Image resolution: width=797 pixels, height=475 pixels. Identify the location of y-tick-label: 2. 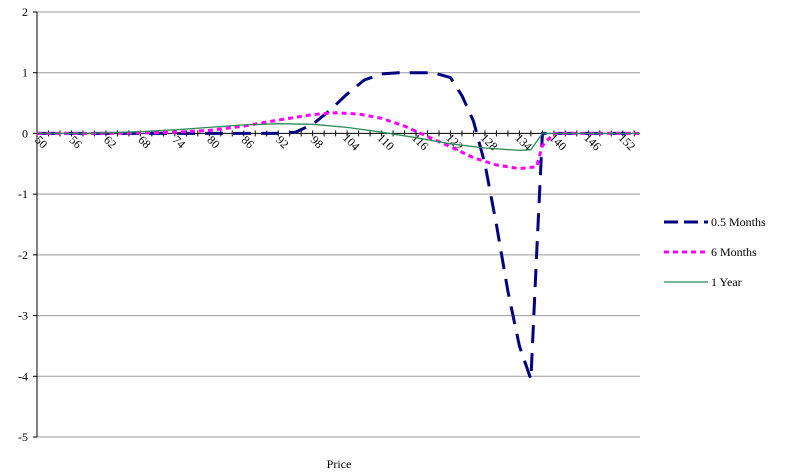
(25, 12).